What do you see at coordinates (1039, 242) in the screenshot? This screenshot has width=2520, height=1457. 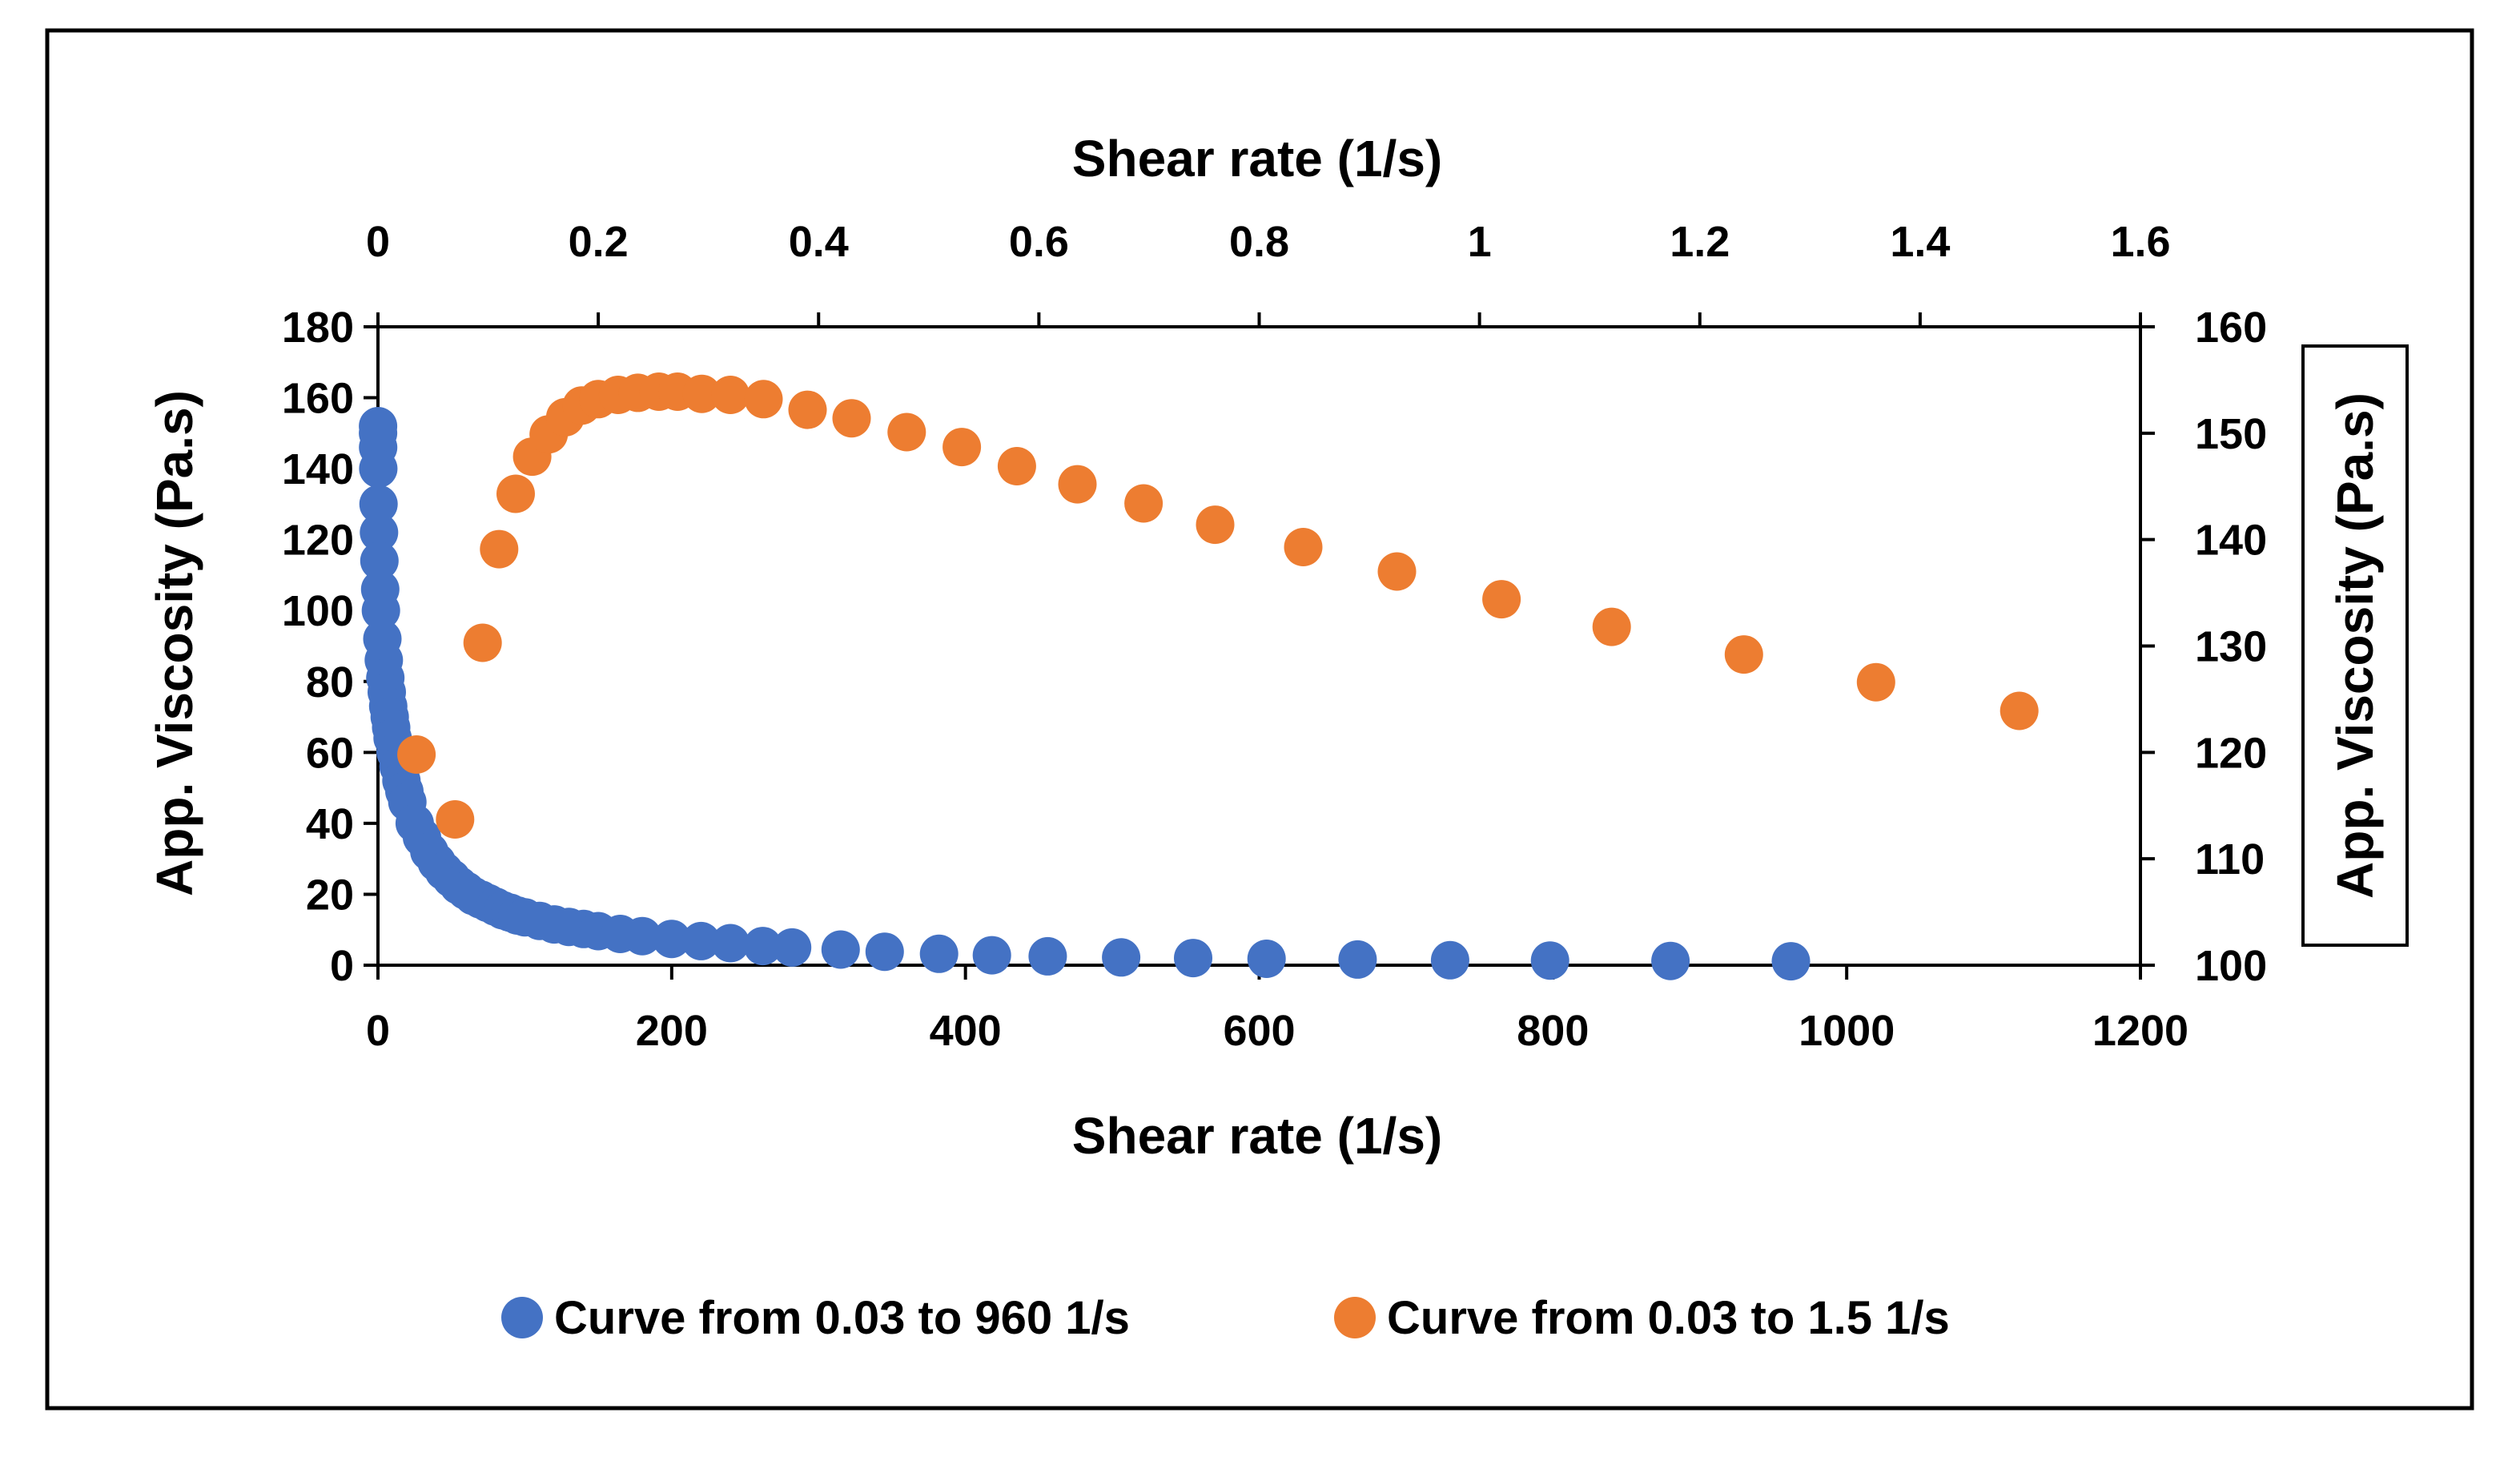 I see `top-x-tick-label: 0.6` at bounding box center [1039, 242].